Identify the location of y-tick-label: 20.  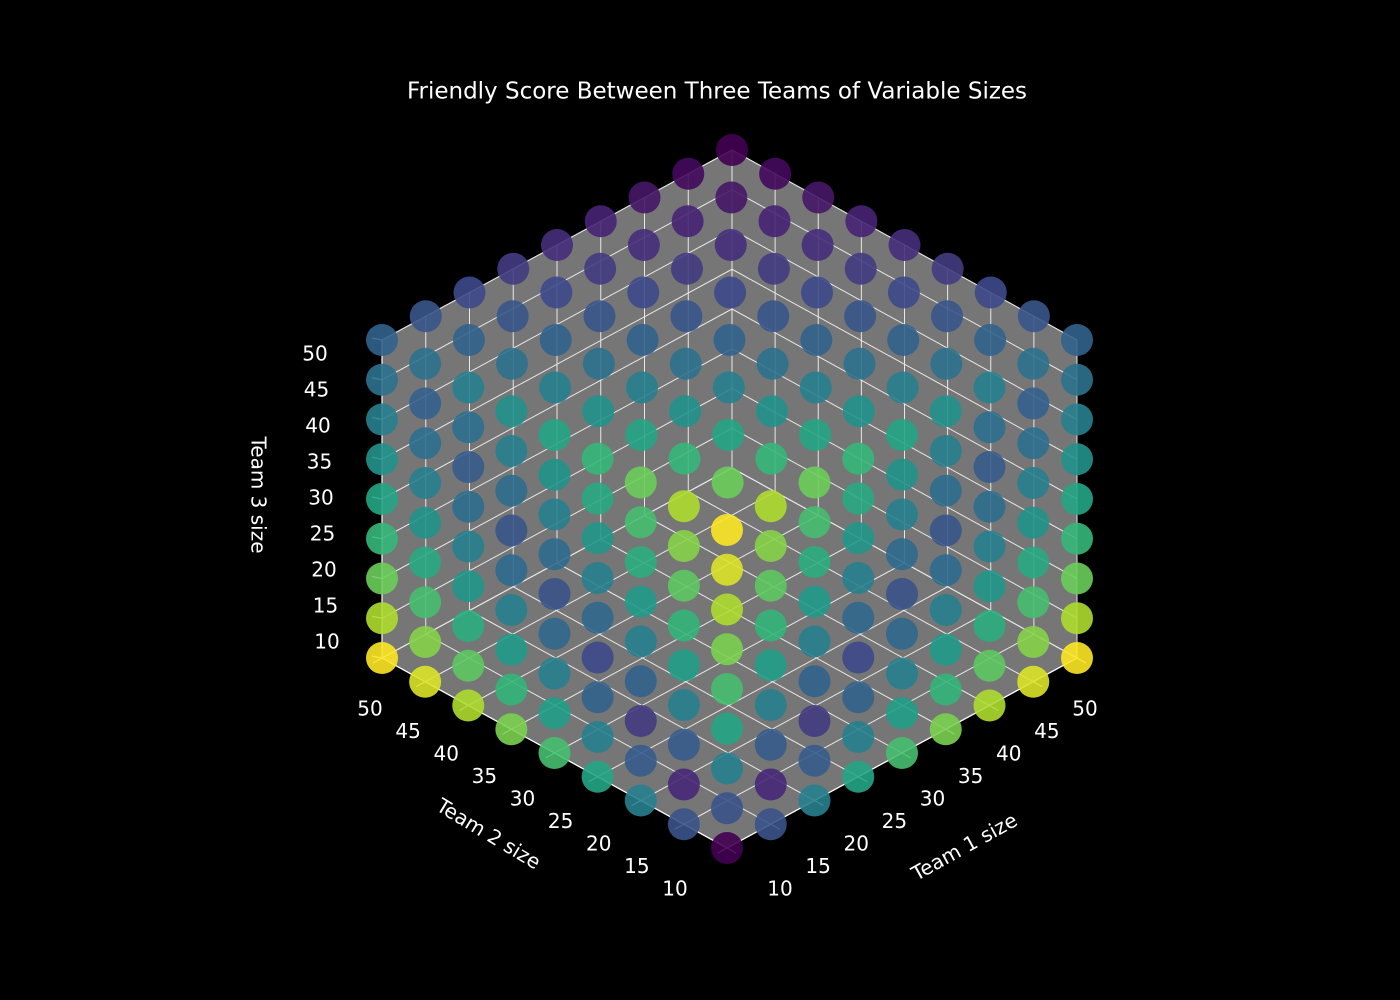
(598, 844).